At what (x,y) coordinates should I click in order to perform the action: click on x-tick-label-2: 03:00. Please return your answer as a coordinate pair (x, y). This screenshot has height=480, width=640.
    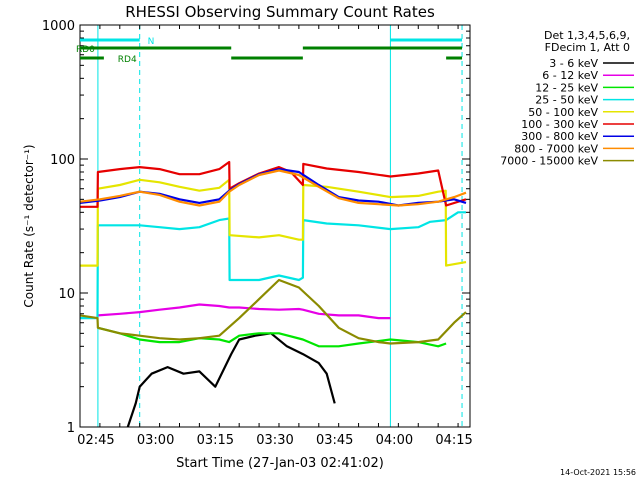
    Looking at the image, I should click on (155, 440).